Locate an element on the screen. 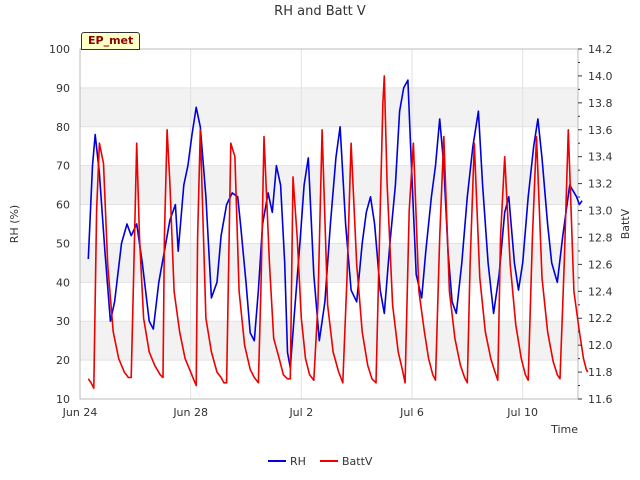 Image resolution: width=640 pixels, height=480 pixels. y2-tick-label: 12.0 is located at coordinates (600, 345).